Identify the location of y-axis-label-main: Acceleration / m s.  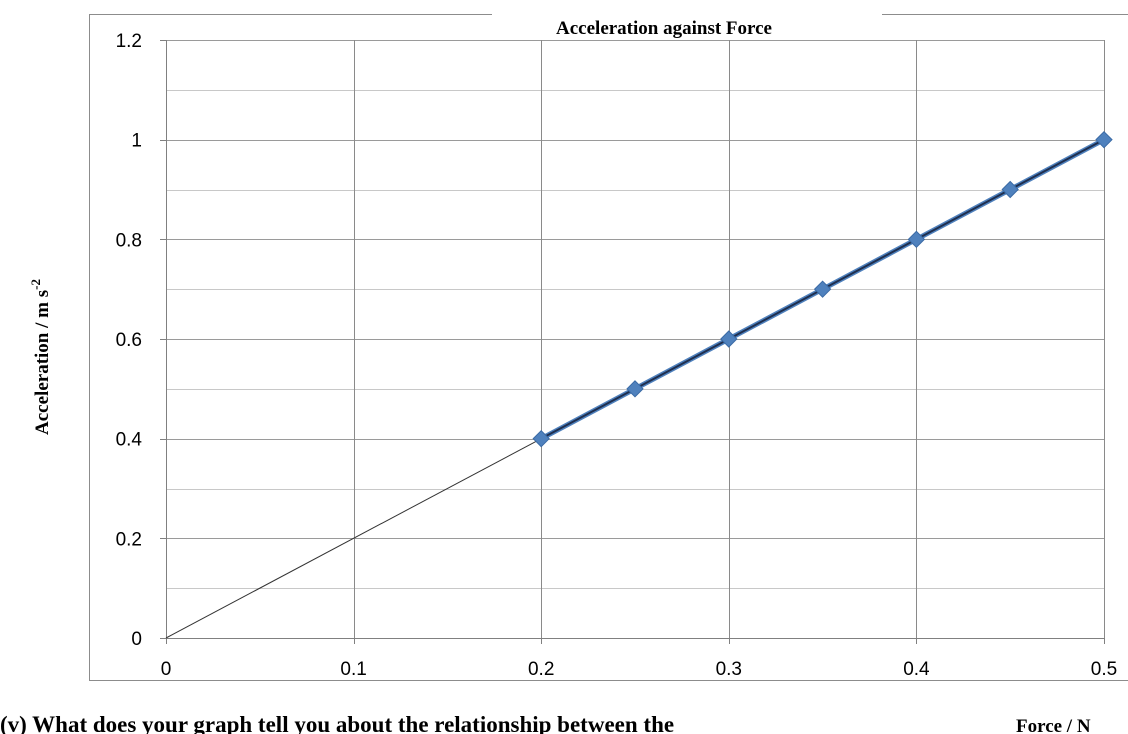
(42, 362).